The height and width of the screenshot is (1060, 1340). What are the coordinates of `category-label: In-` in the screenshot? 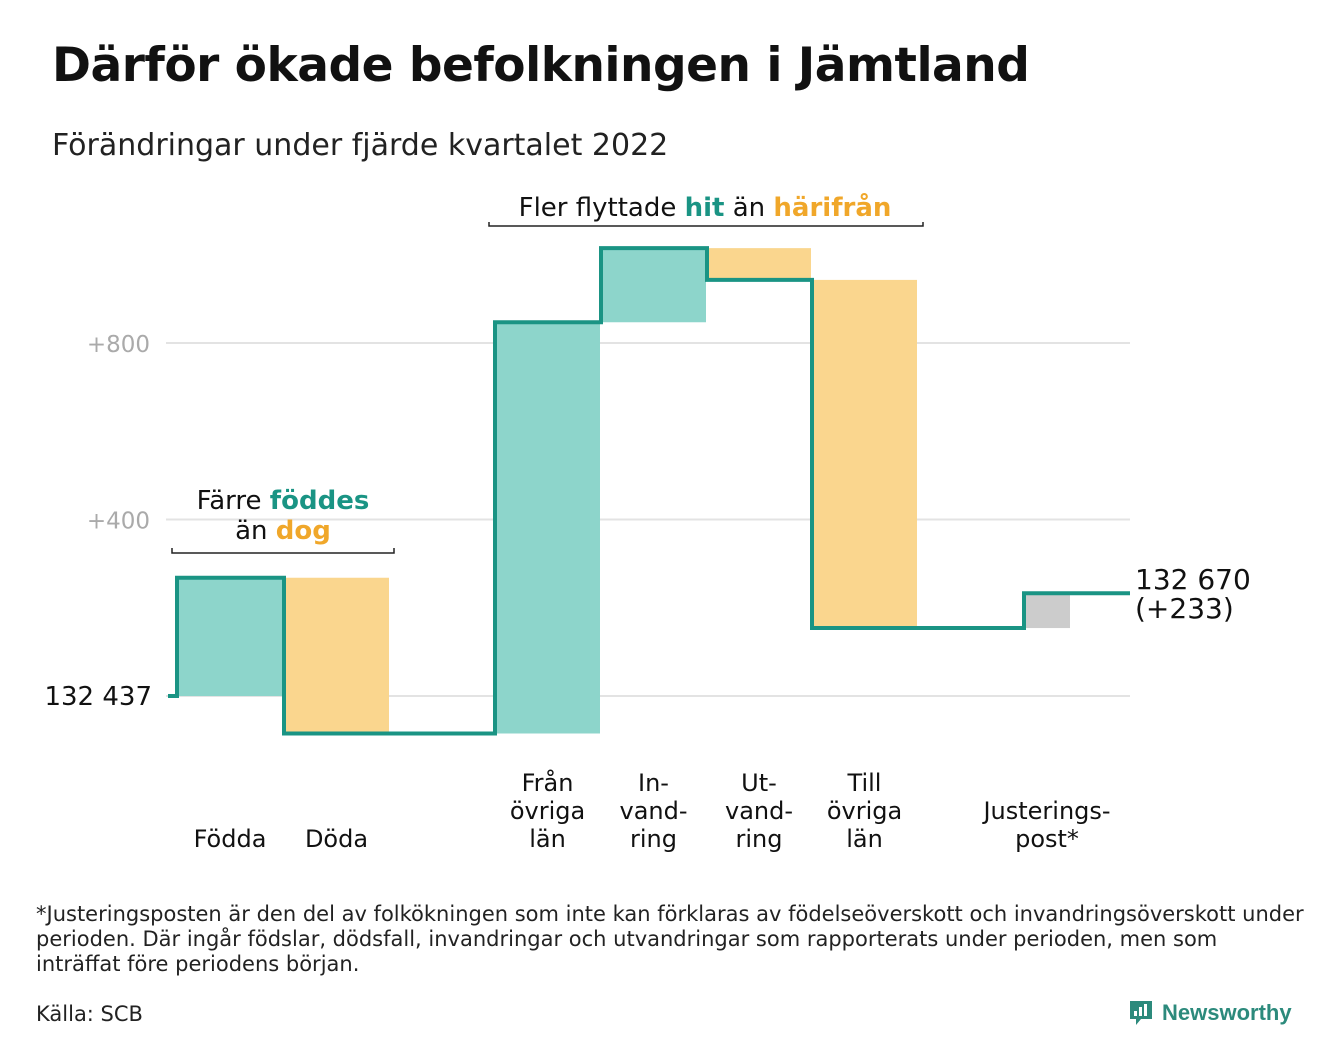 It's located at (653, 783).